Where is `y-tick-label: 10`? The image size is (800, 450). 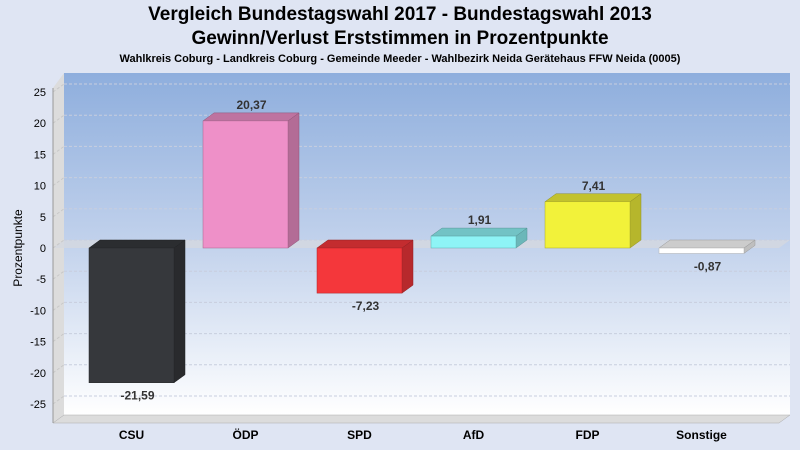 y-tick-label: 10 is located at coordinates (40, 187).